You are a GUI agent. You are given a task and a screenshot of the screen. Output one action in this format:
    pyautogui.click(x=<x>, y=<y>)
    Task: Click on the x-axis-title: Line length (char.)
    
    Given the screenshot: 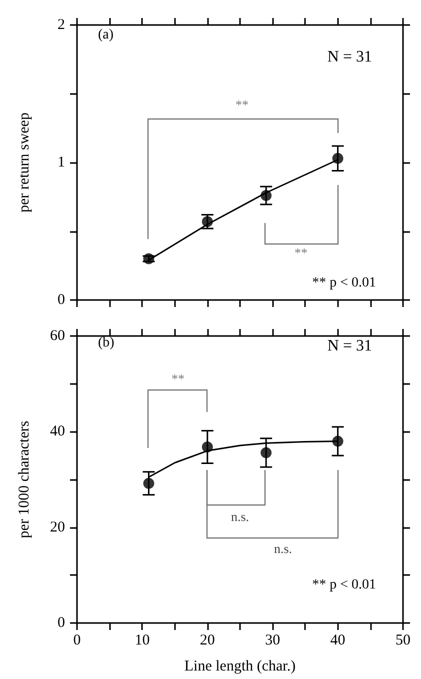 What is the action you would take?
    pyautogui.click(x=240, y=666)
    